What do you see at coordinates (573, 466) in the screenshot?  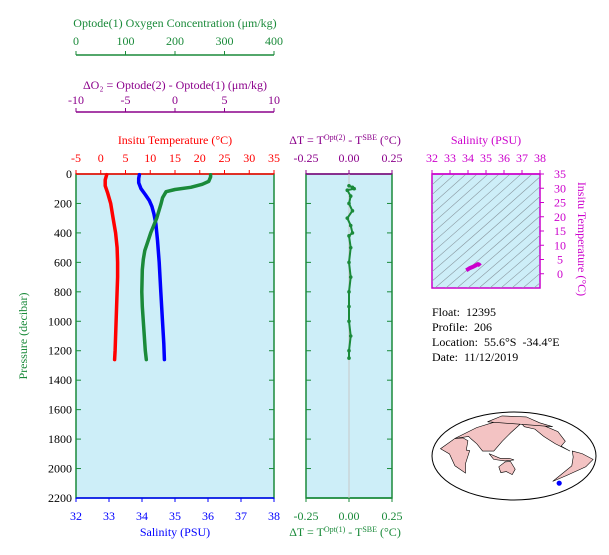 I see `map-land-south-america` at bounding box center [573, 466].